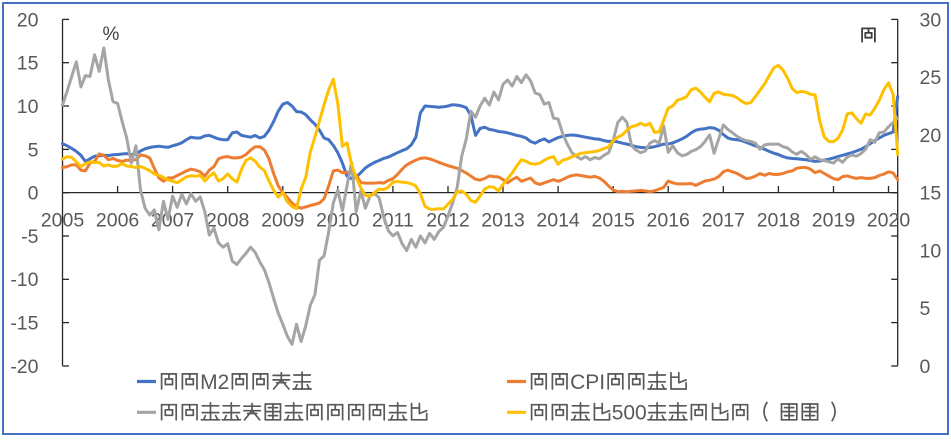 The image size is (951, 442). I want to click on svg-text: 2012, so click(447, 221).